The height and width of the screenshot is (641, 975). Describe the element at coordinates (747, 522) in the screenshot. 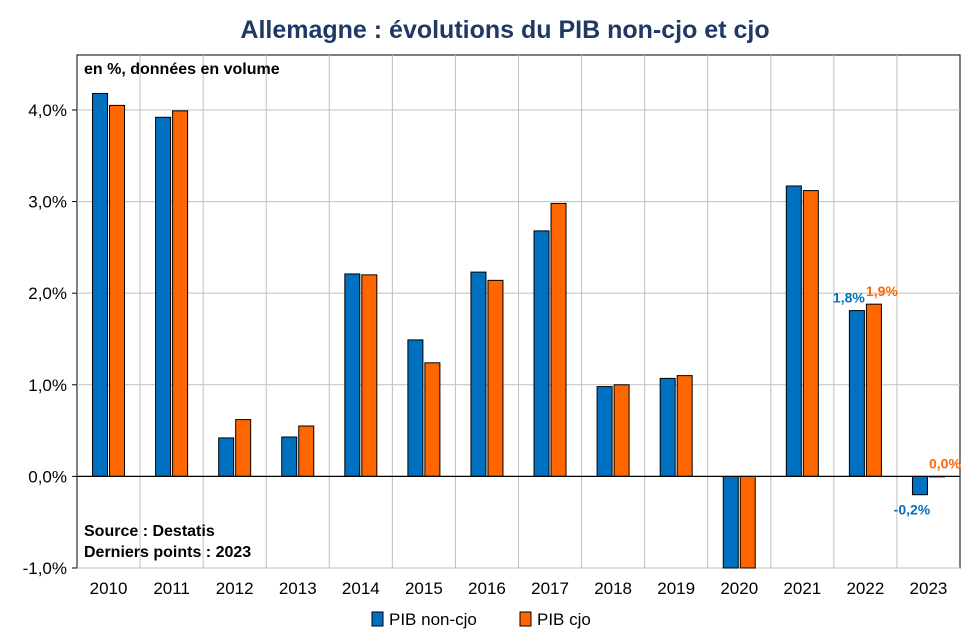

I see `bar-pib-cjo-2020` at that location.